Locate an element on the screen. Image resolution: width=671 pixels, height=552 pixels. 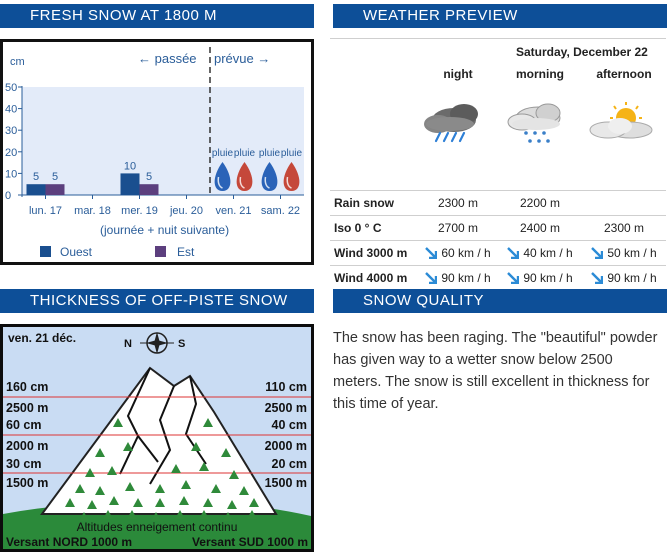
weather-value: 2400 m is located at coordinates (540, 228).